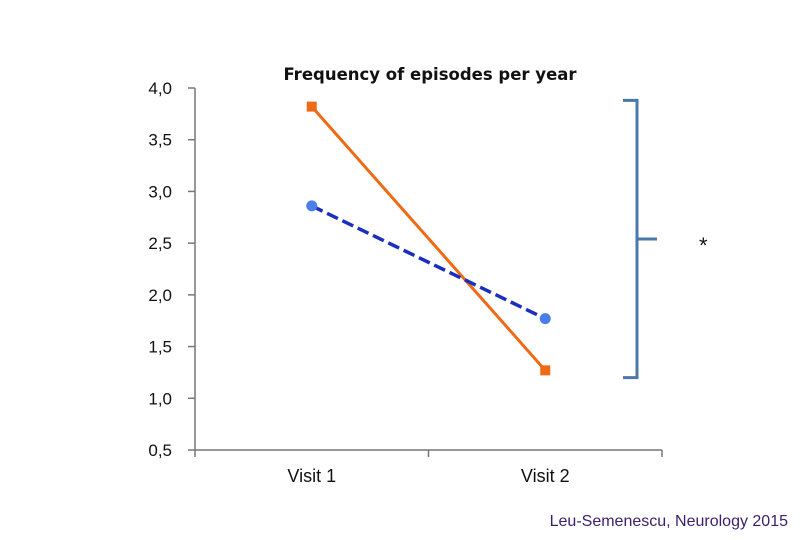 This screenshot has width=810, height=540. What do you see at coordinates (160, 347) in the screenshot?
I see `y-tick-label: 1,5` at bounding box center [160, 347].